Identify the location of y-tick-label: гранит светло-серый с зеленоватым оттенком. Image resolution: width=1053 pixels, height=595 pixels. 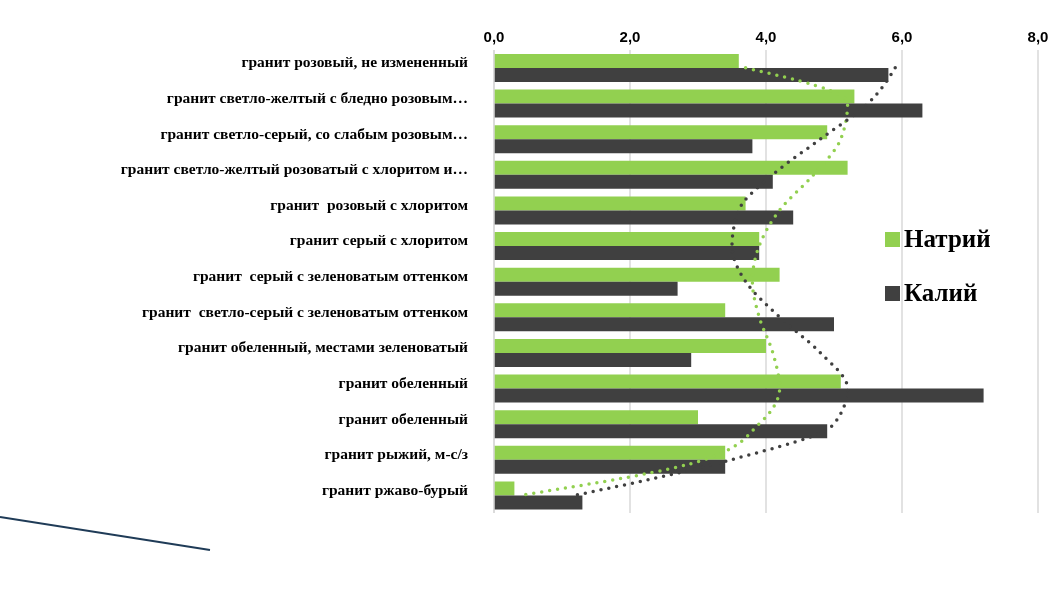
(305, 311).